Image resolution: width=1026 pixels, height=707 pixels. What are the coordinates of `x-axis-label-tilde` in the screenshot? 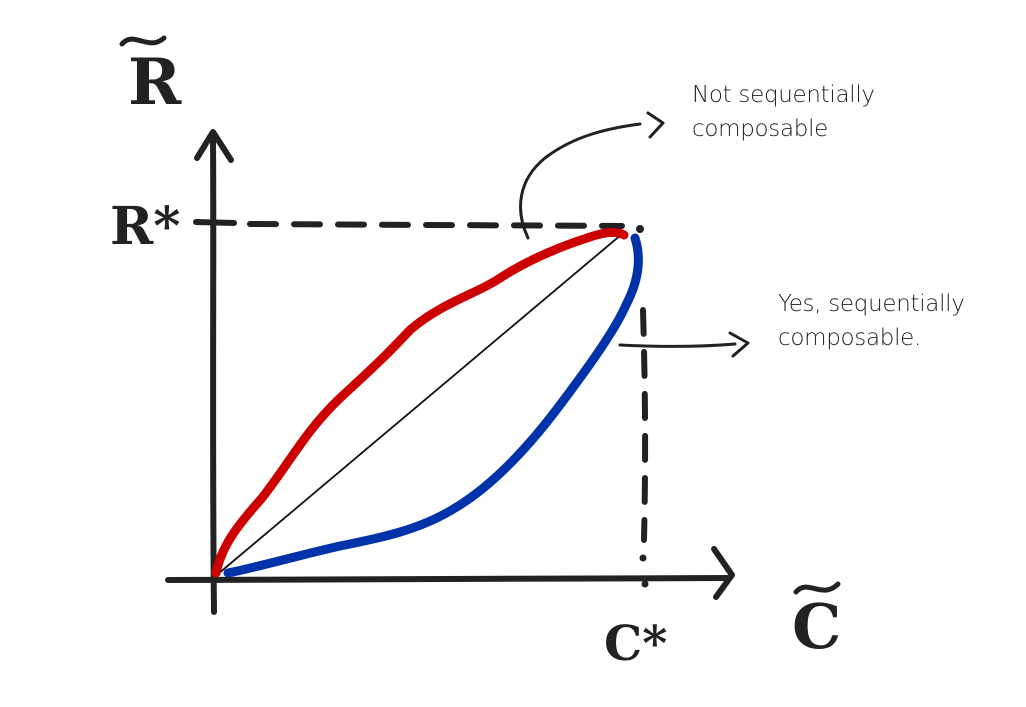 It's located at (817, 588).